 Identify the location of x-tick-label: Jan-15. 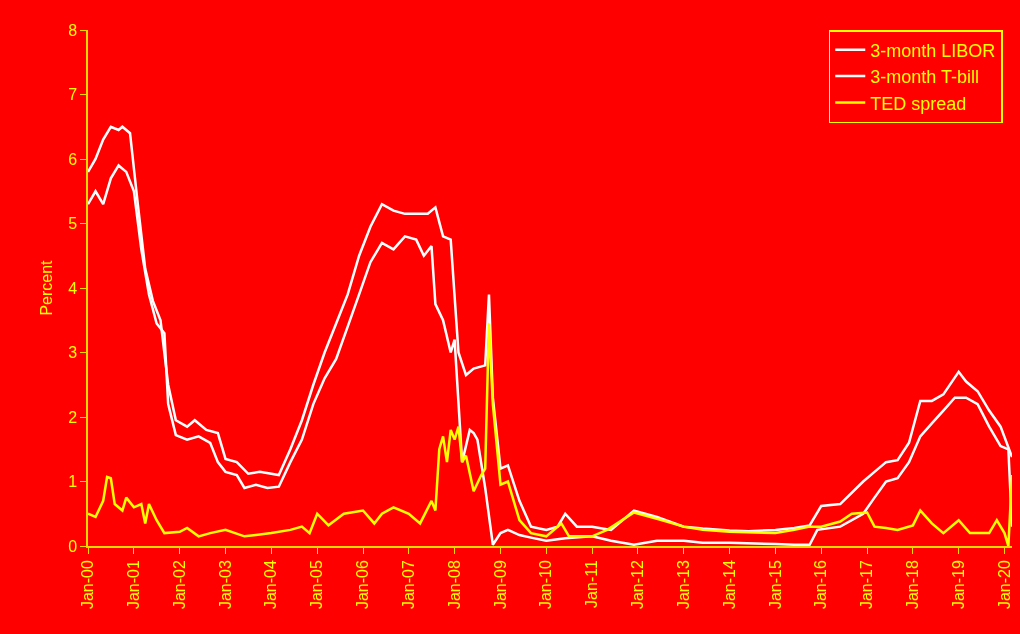
(775, 585).